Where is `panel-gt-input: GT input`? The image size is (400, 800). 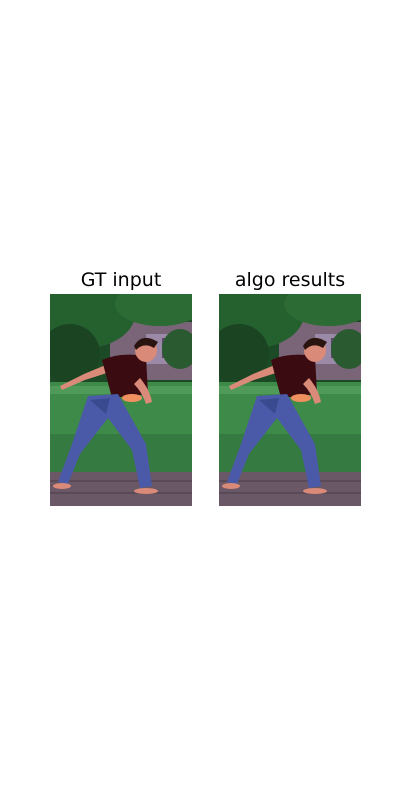 panel-gt-input: GT input is located at coordinates (121, 386).